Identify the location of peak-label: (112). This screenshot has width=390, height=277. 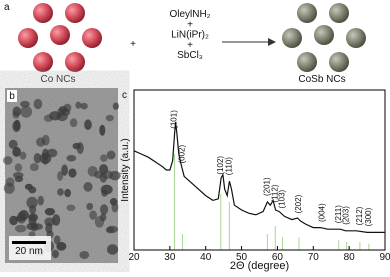
(274, 193).